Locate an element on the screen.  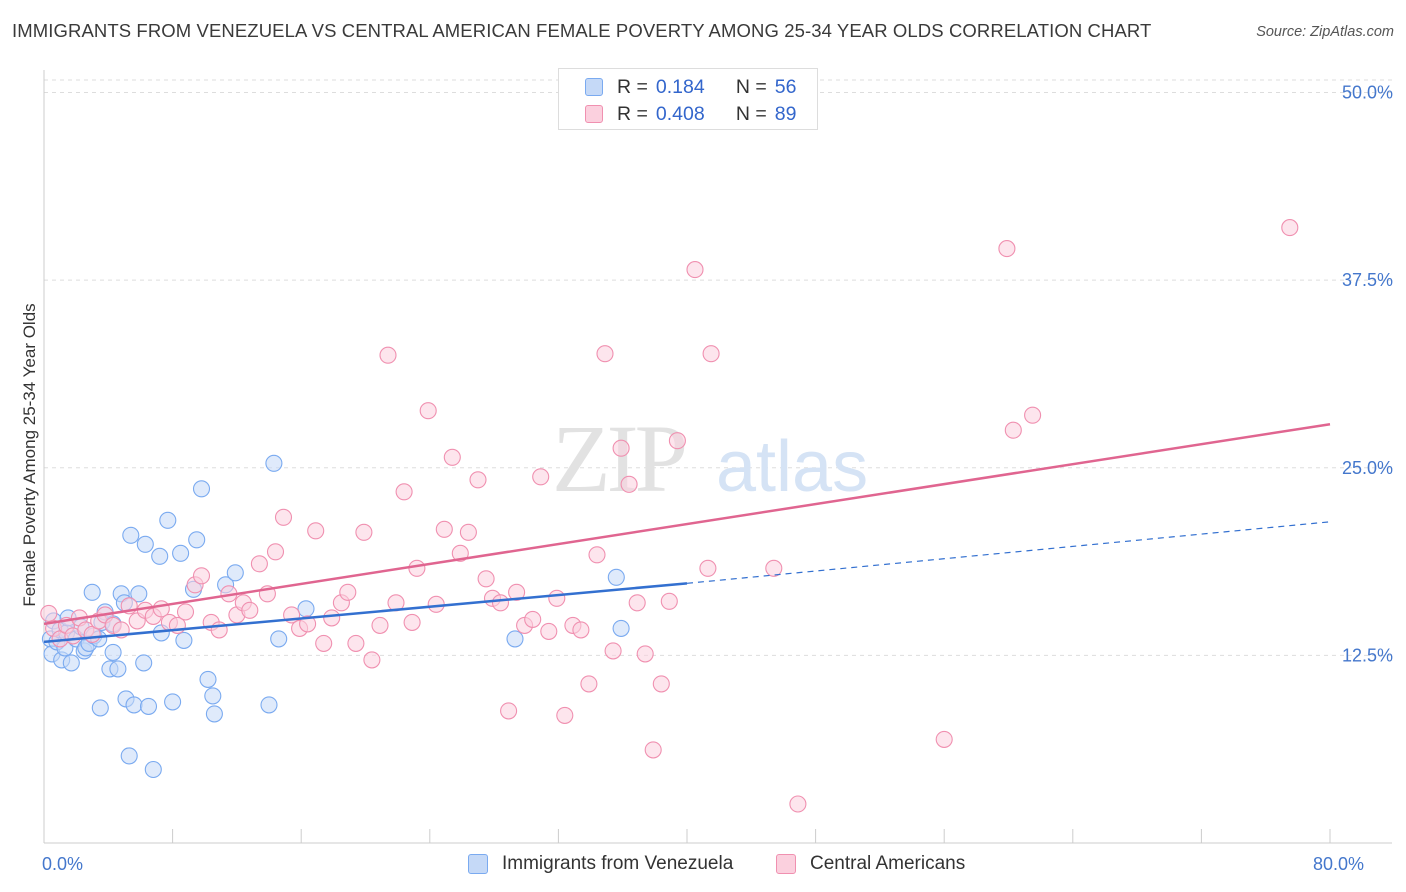
legend-r-value: 0.408 is located at coordinates (680, 113).